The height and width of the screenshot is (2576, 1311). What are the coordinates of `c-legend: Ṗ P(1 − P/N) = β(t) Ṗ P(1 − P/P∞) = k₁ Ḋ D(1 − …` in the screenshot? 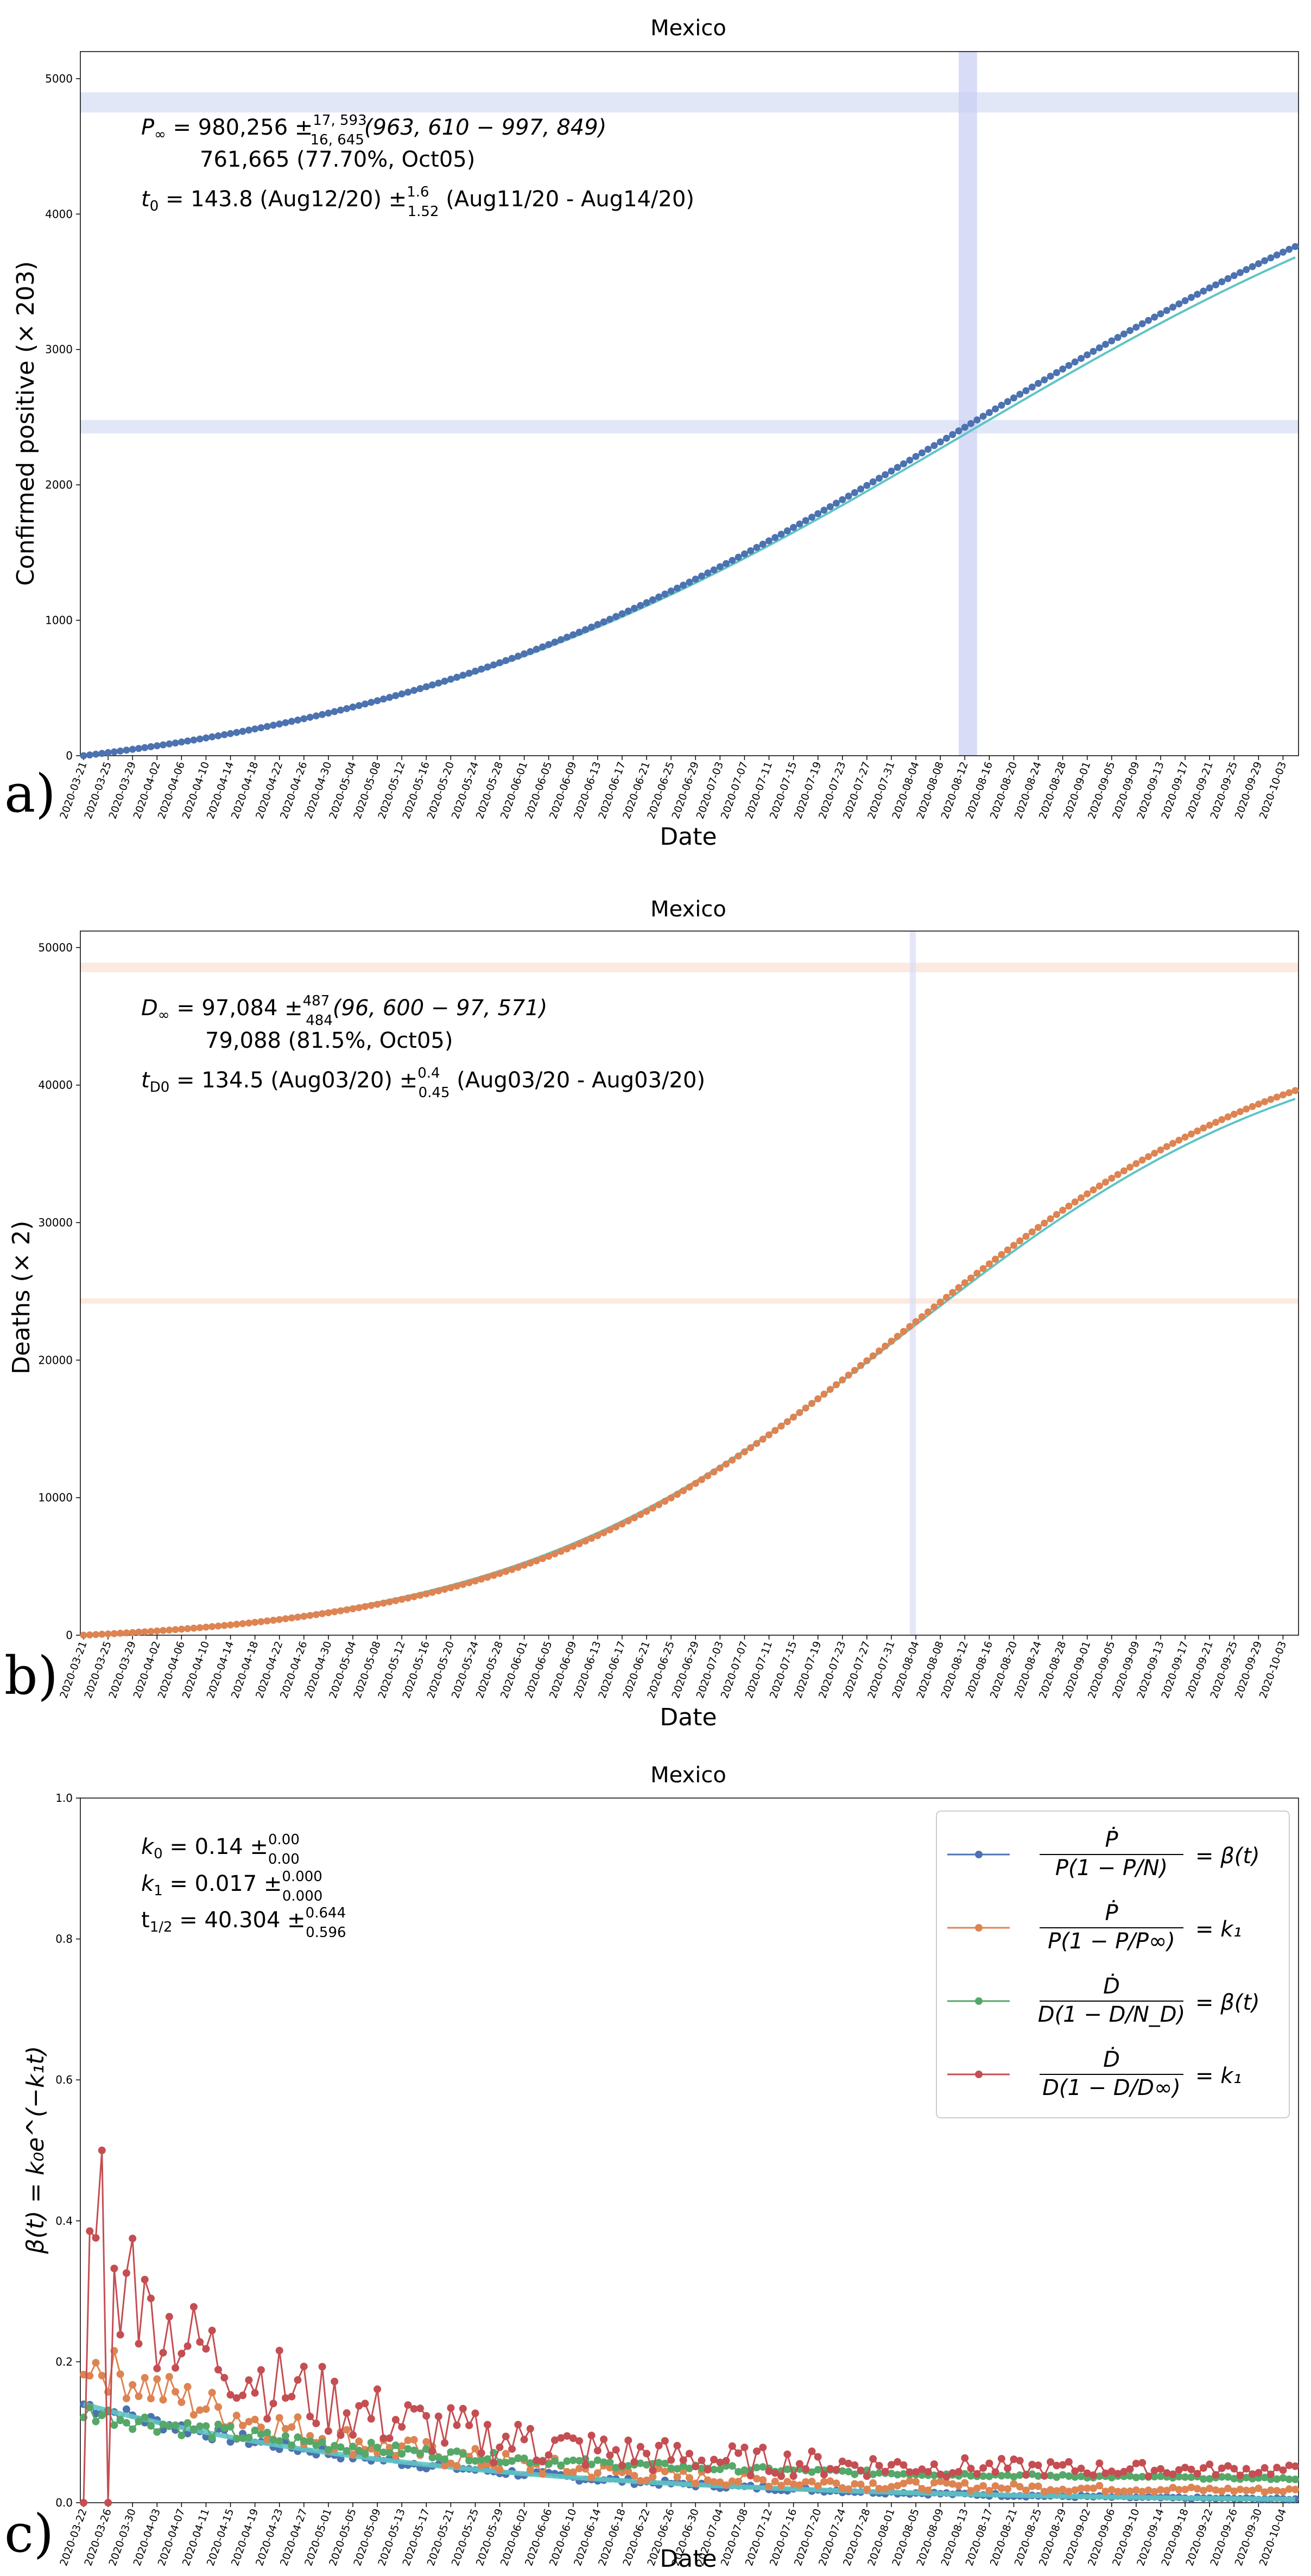 It's located at (1113, 1964).